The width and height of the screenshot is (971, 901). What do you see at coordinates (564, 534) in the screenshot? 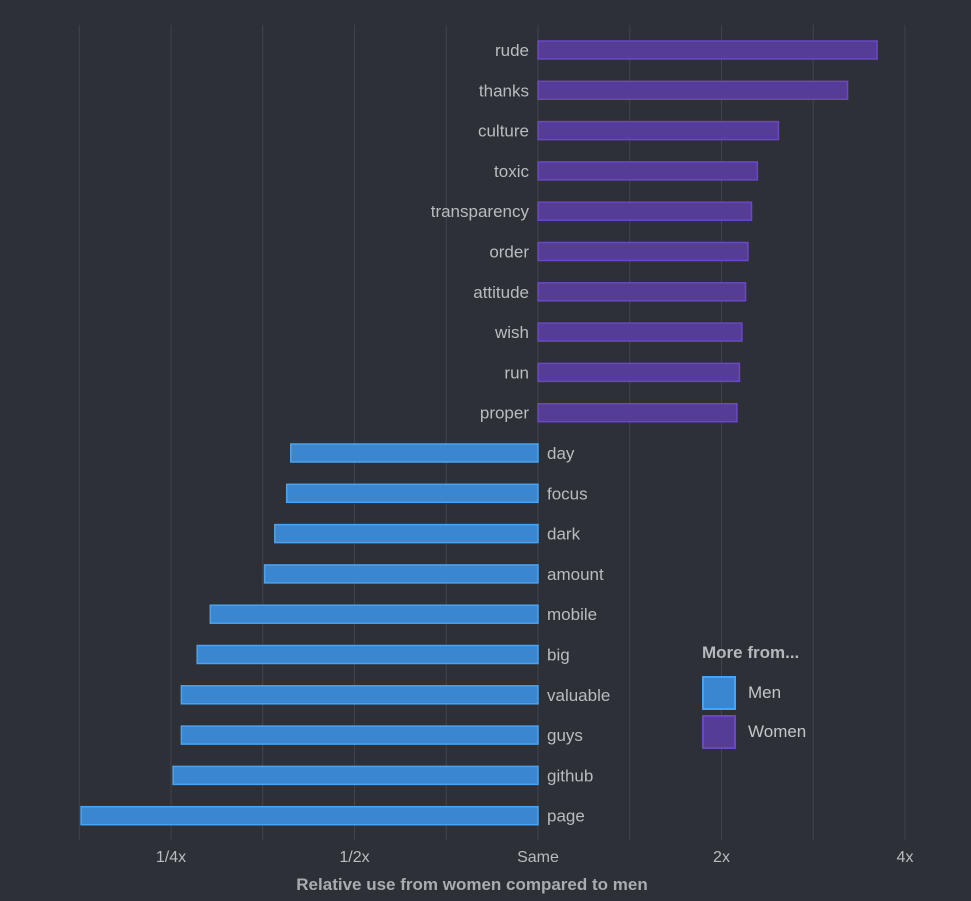
I see `category-label-dark: dark` at bounding box center [564, 534].